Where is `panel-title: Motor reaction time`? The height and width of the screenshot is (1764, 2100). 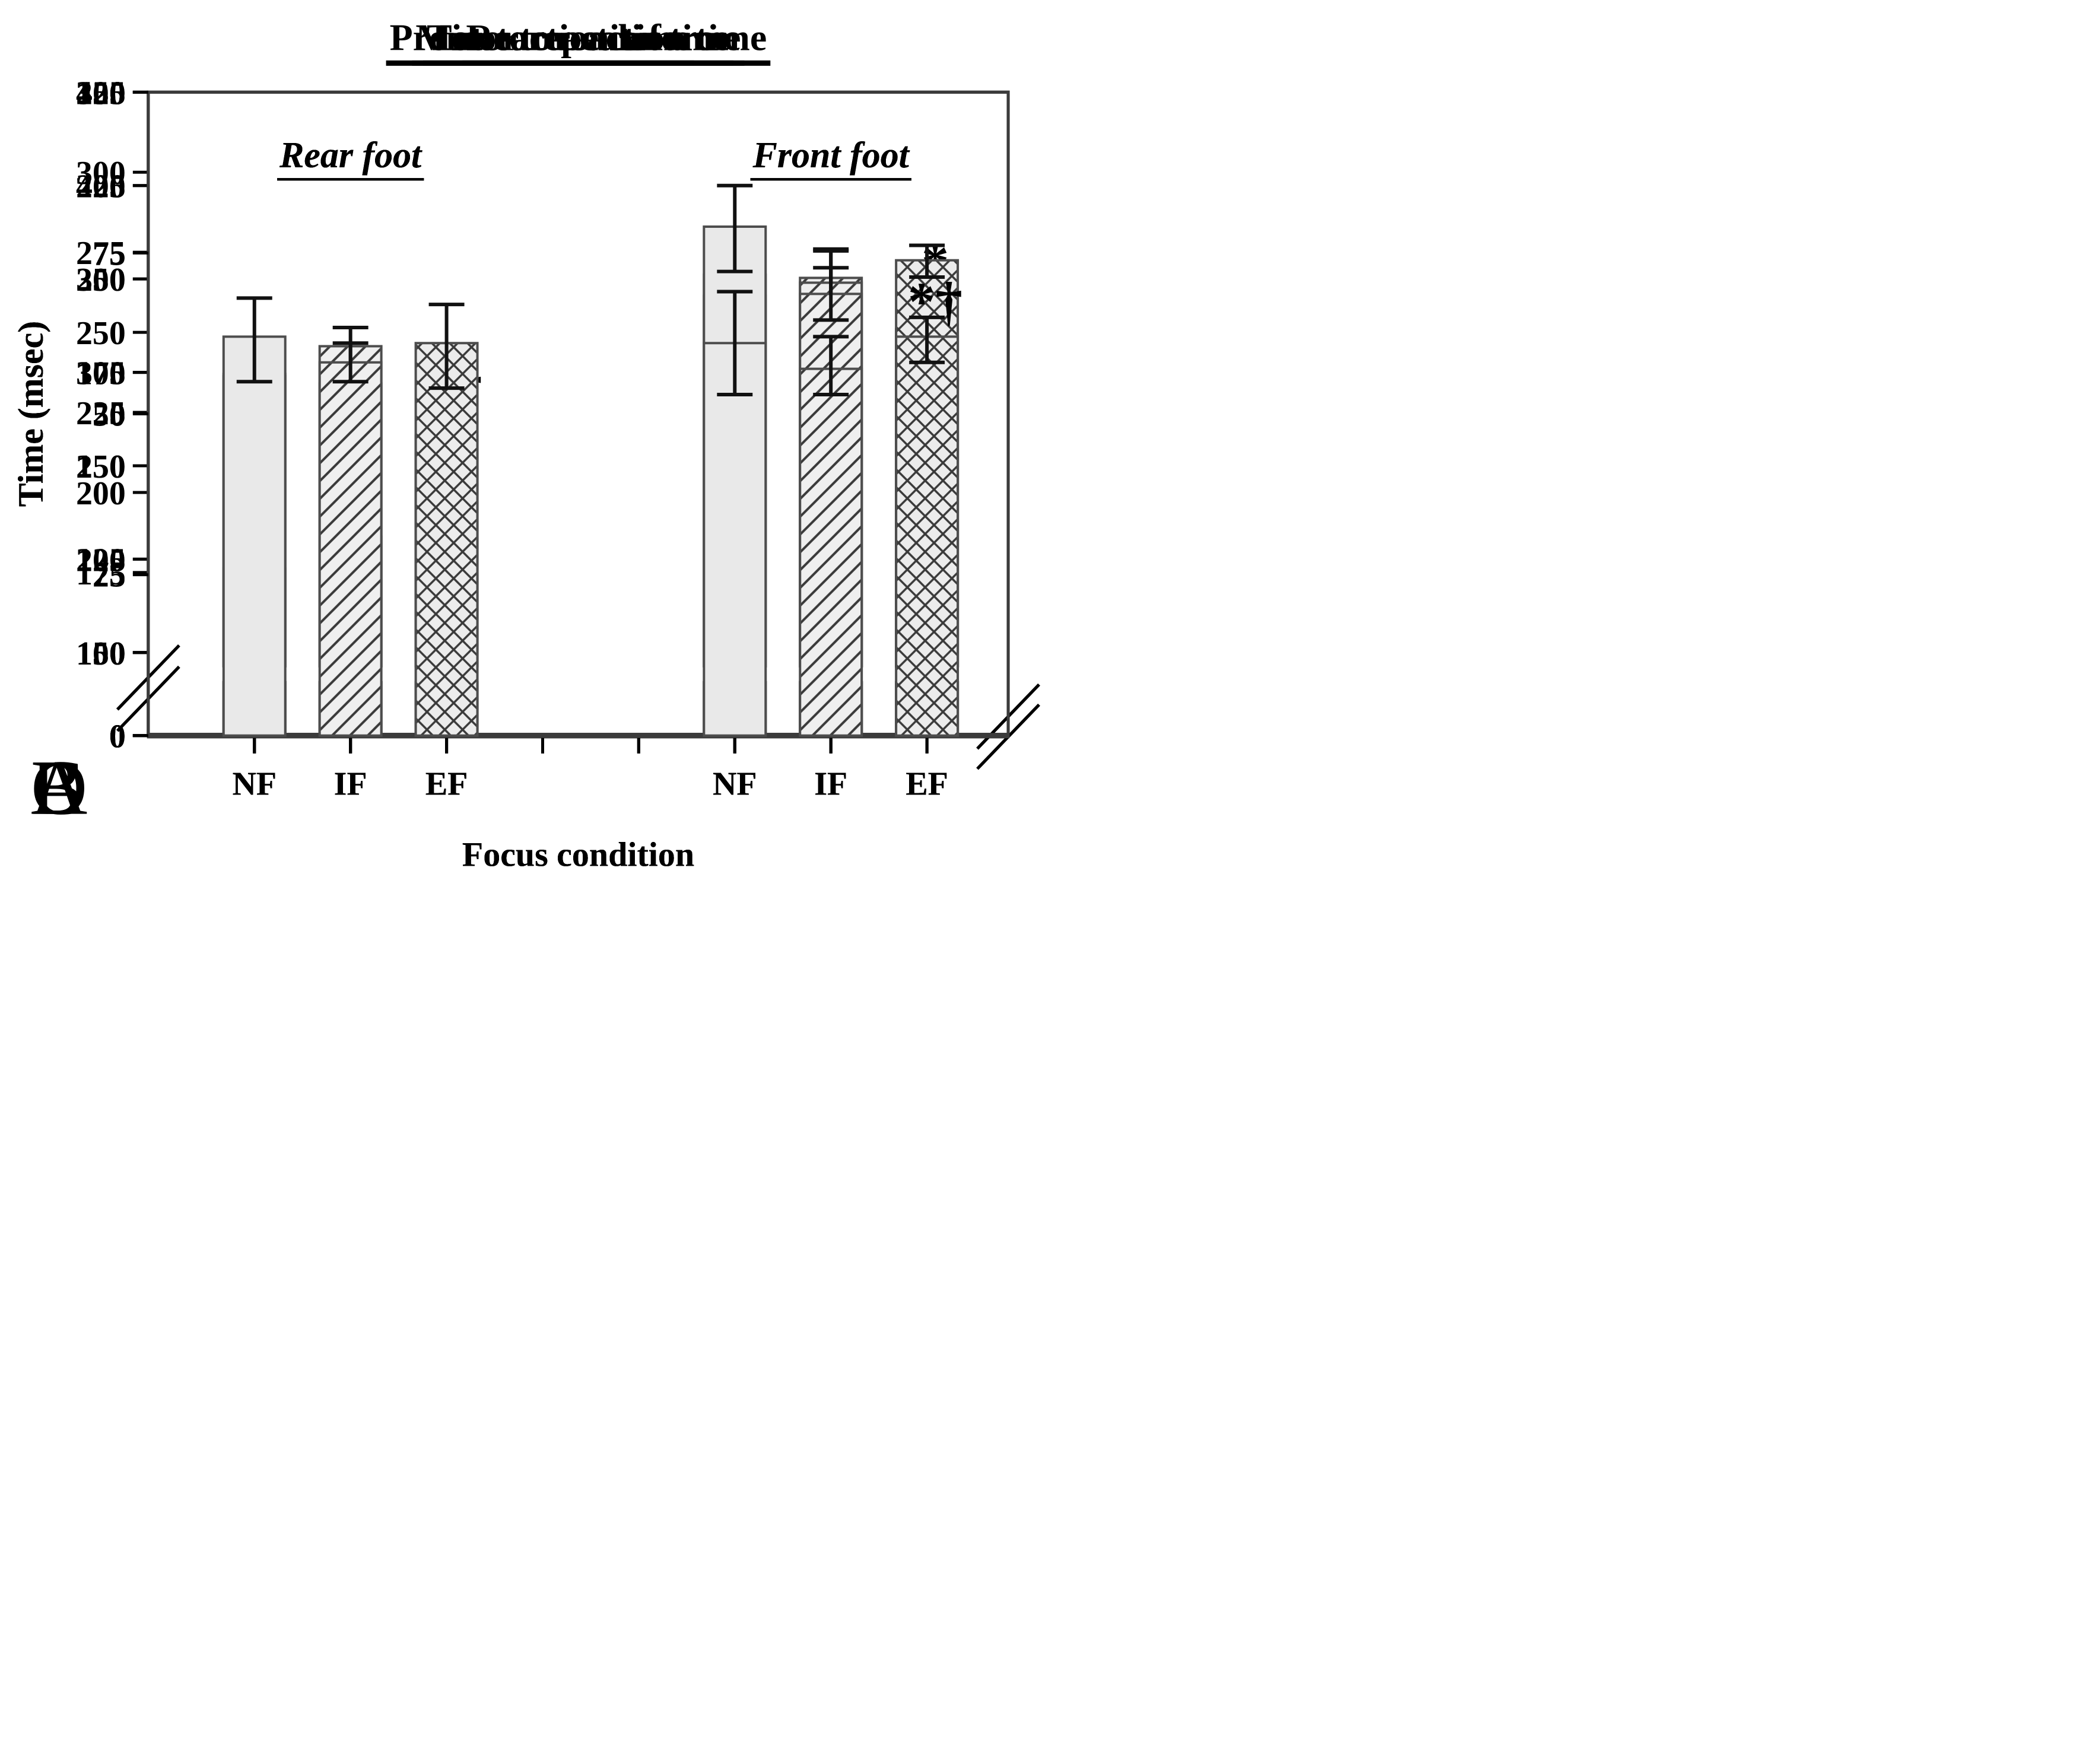
panel-title: Motor reaction time is located at coordinates (578, 37).